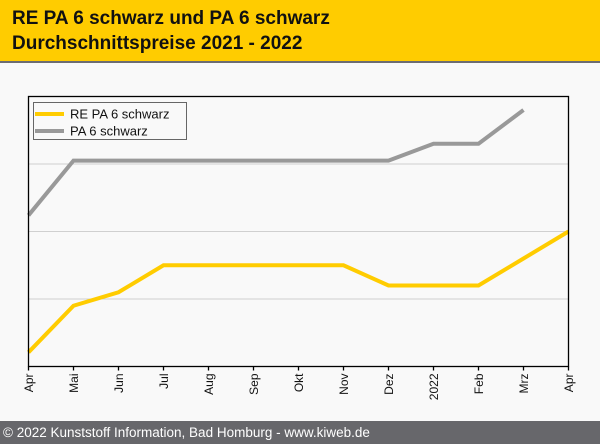 The height and width of the screenshot is (444, 600). Describe the element at coordinates (254, 384) in the screenshot. I see `x-tick-label: Sep` at that location.